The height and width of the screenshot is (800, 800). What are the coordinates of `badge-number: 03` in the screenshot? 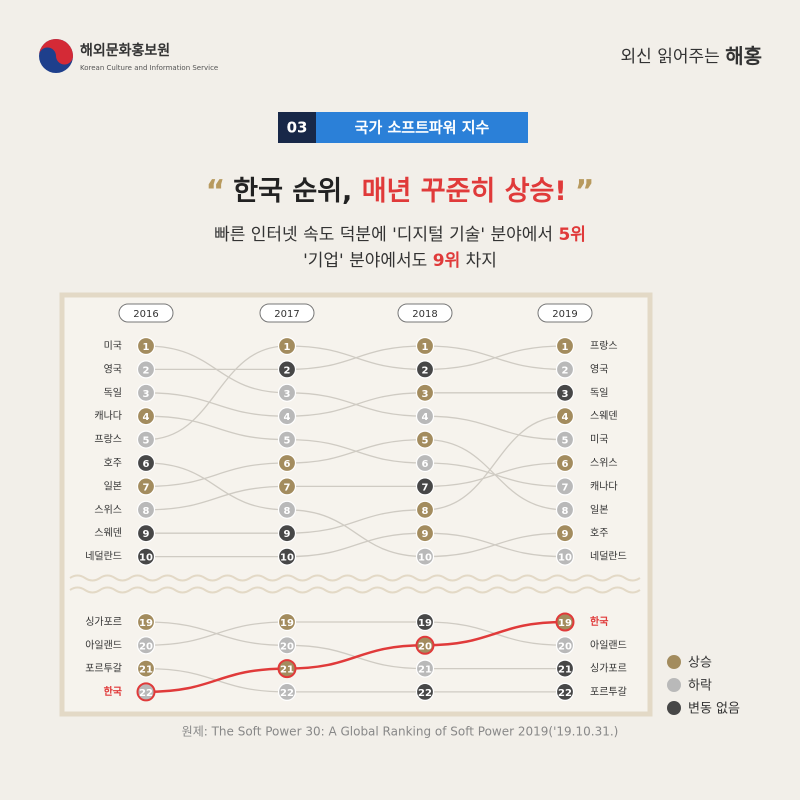 It's located at (297, 128).